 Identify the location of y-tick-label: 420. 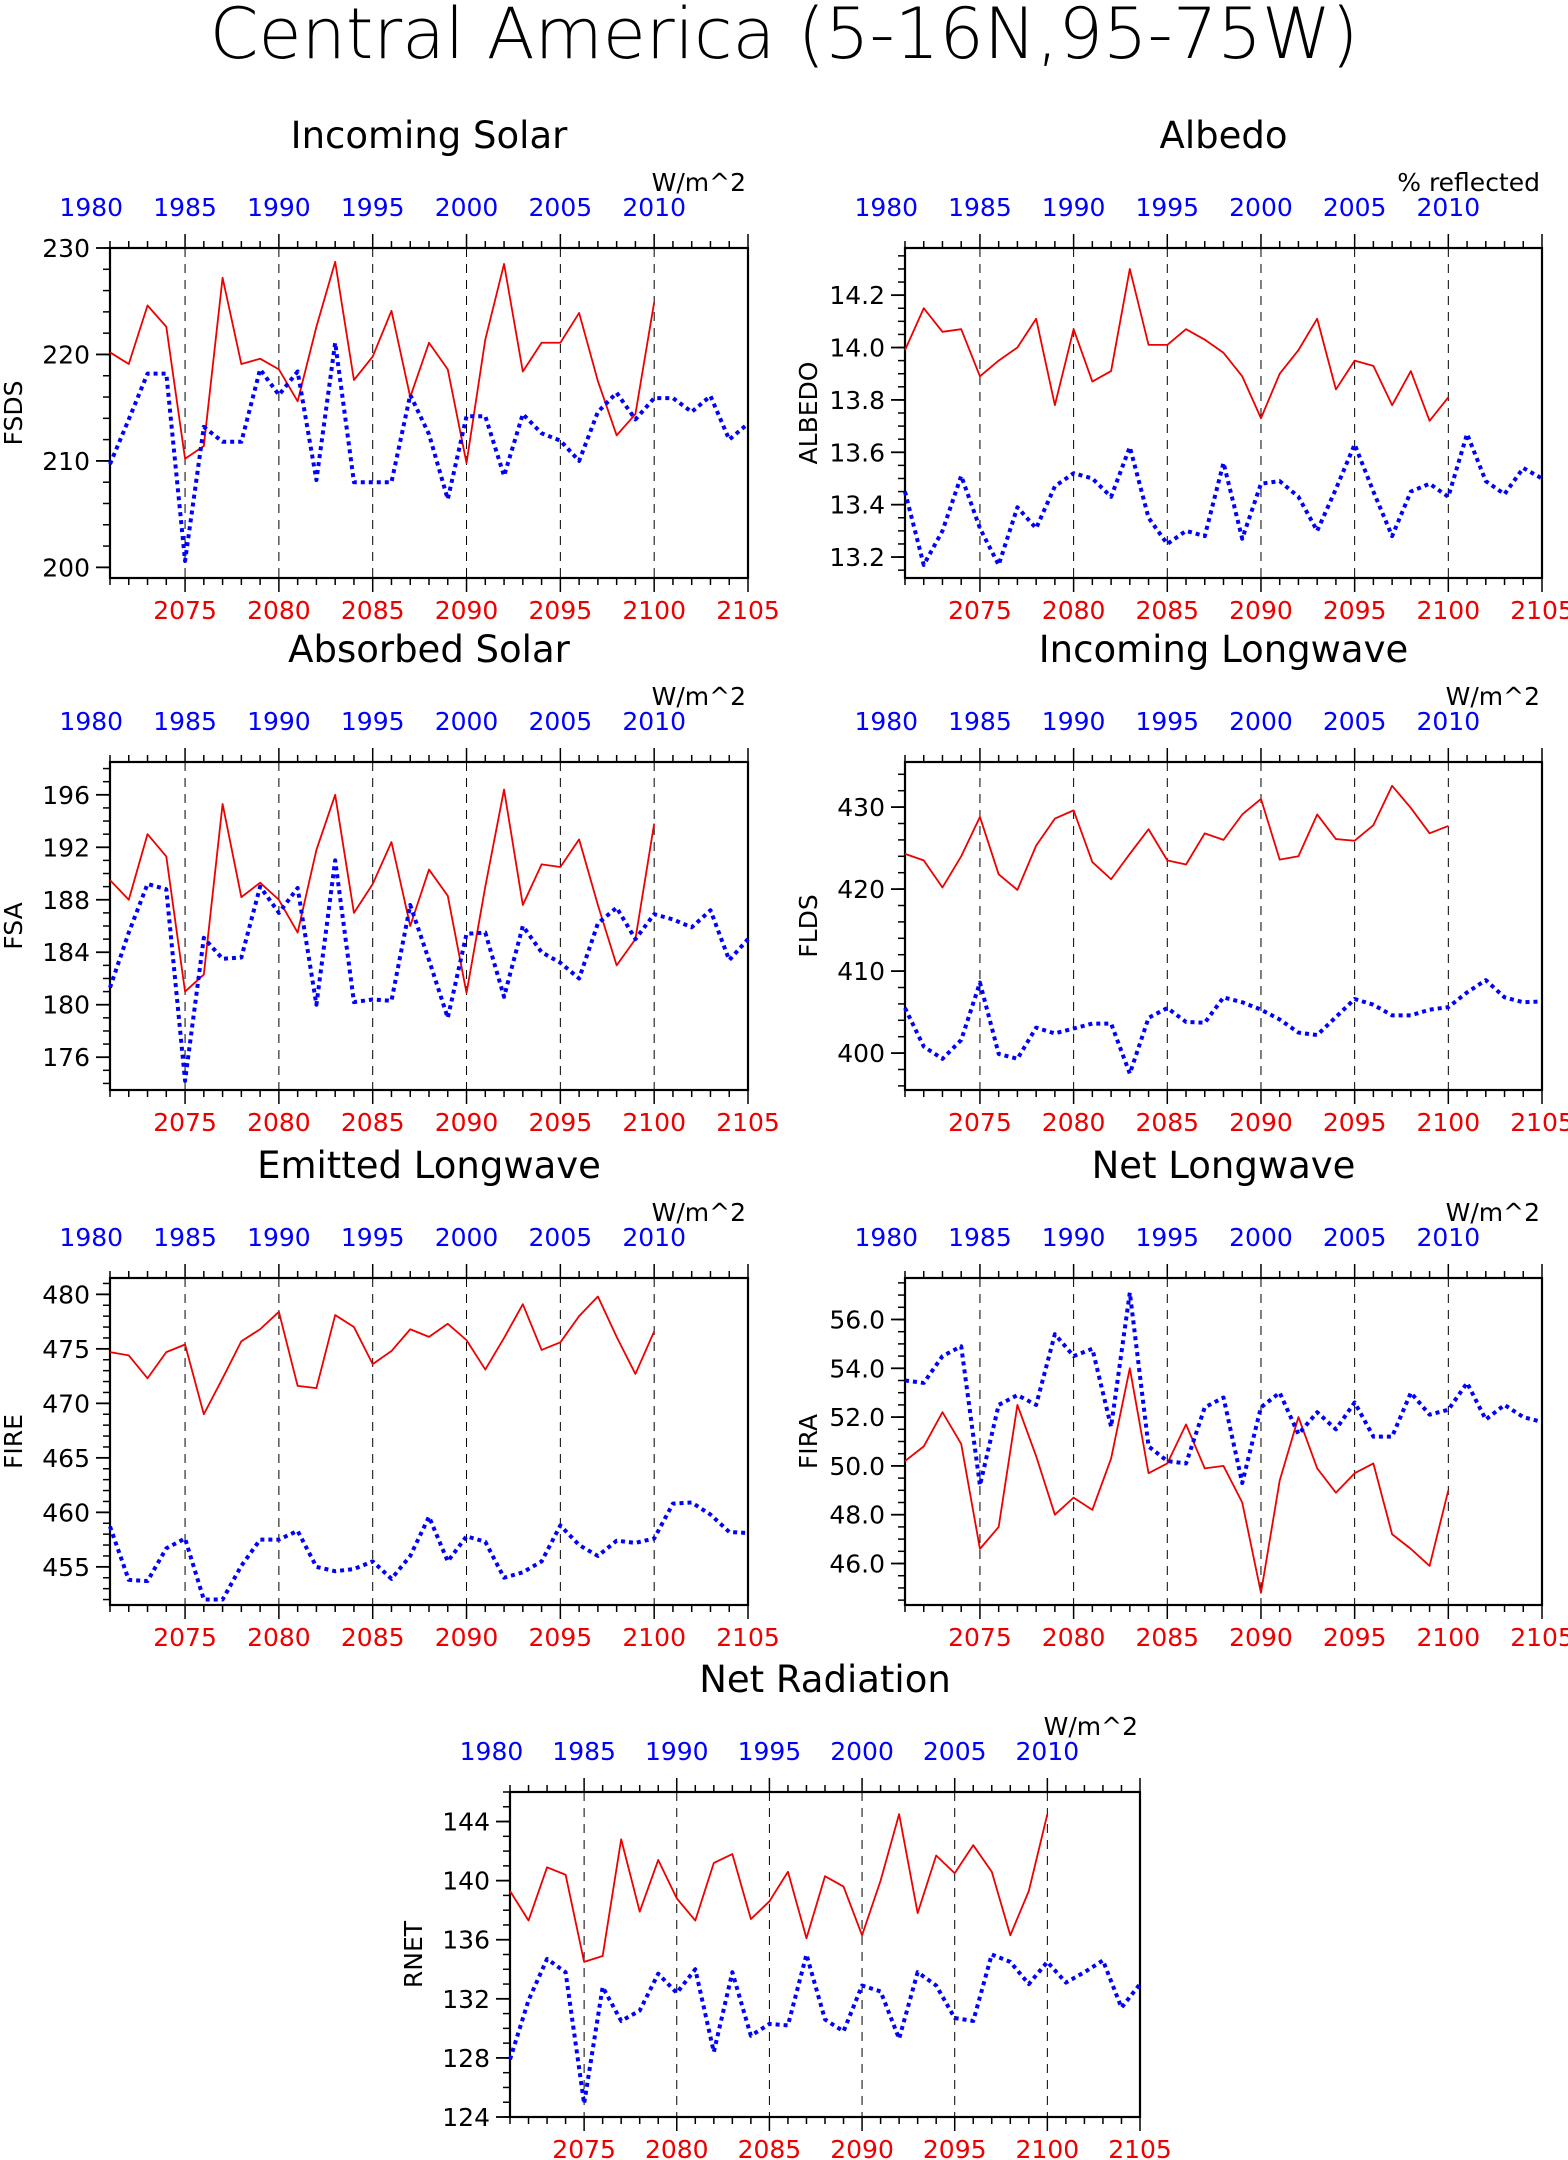
(861, 889).